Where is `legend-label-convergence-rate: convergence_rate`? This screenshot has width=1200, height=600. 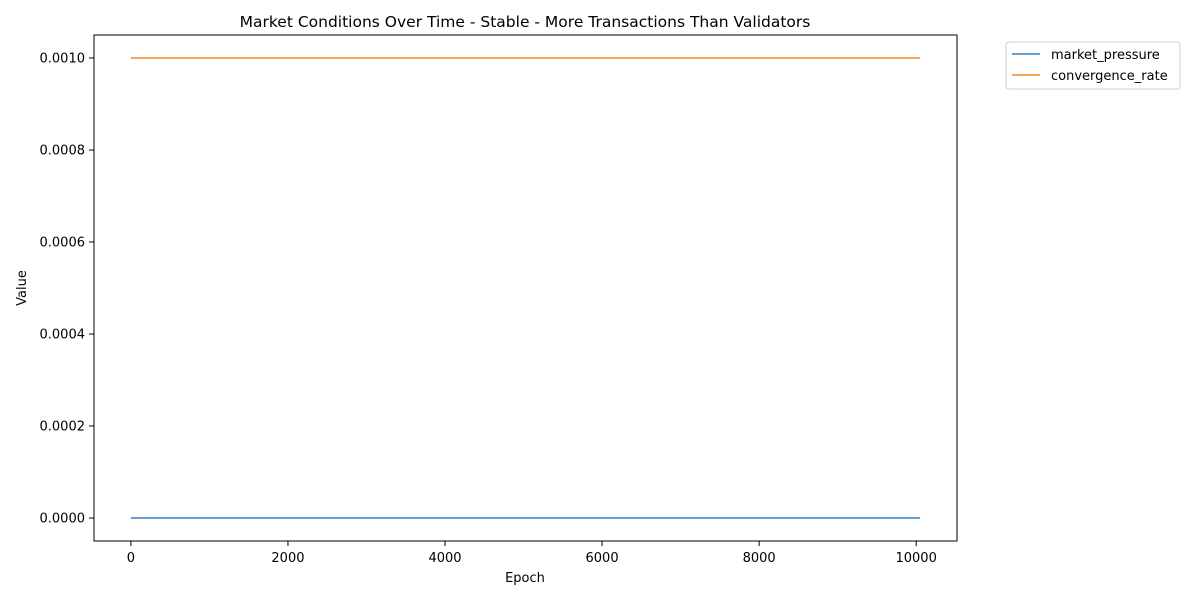
legend-label-convergence-rate: convergence_rate is located at coordinates (1109, 76).